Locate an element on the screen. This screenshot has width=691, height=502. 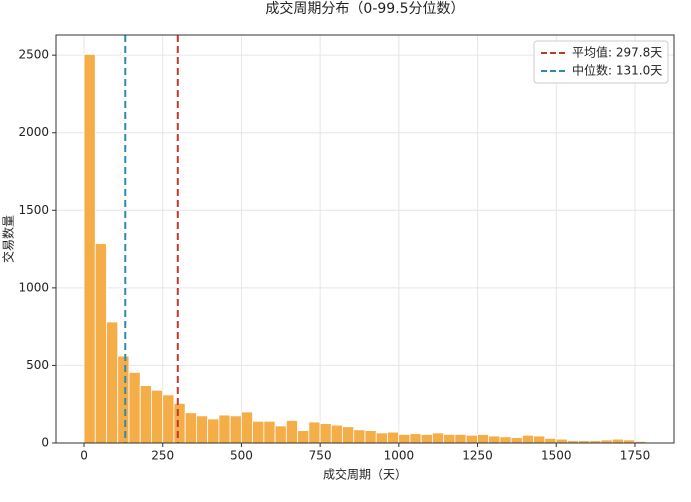
y-tick-label: 1500 is located at coordinates (33, 210).